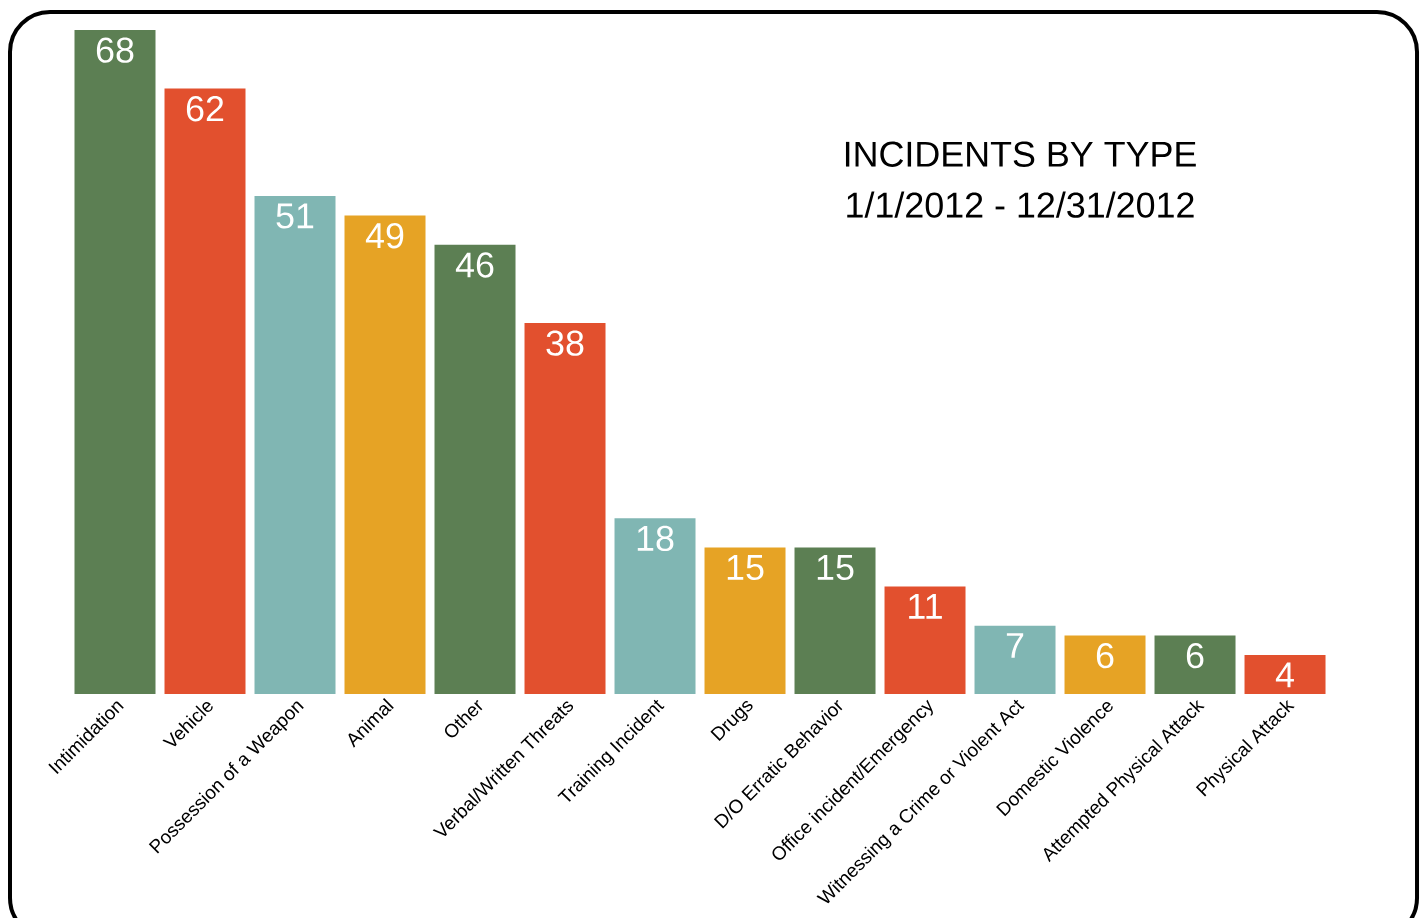 The image size is (1423, 918). Describe the element at coordinates (1020, 154) in the screenshot. I see `text: INCIDENTS BY TYPE` at that location.